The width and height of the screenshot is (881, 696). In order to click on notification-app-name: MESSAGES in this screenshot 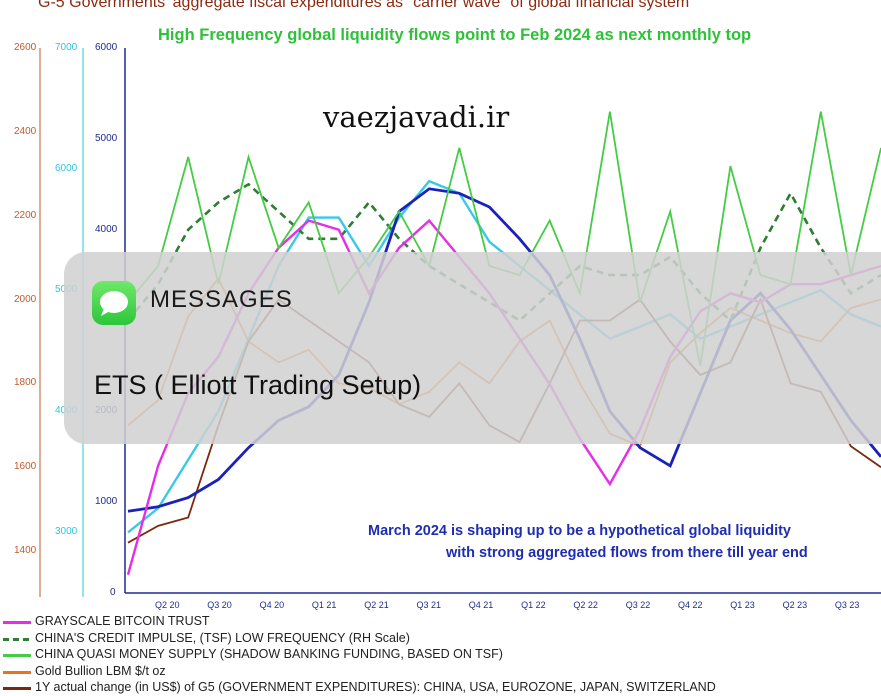, I will do `click(221, 299)`.